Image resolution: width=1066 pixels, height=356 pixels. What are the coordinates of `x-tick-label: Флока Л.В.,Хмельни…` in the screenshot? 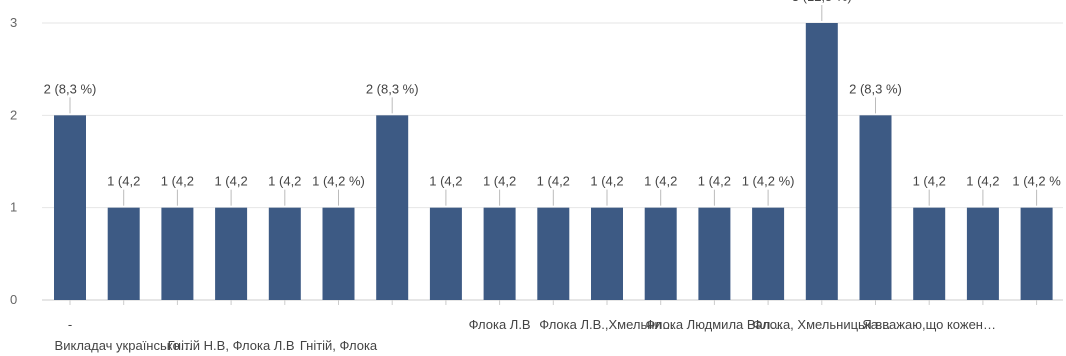 It's located at (606, 324).